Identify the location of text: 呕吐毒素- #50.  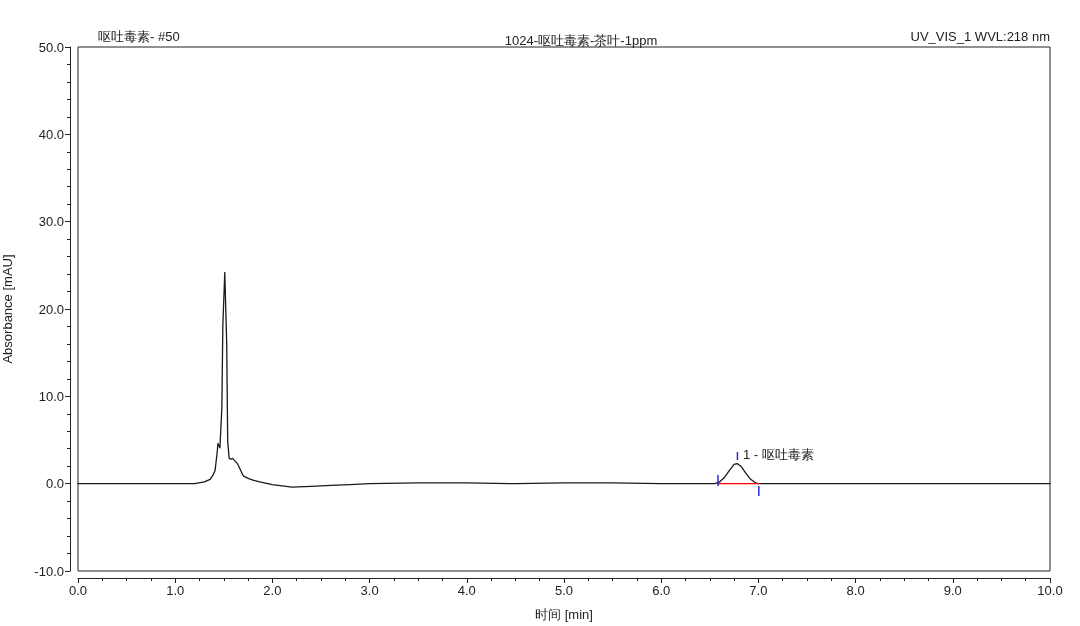
(139, 36).